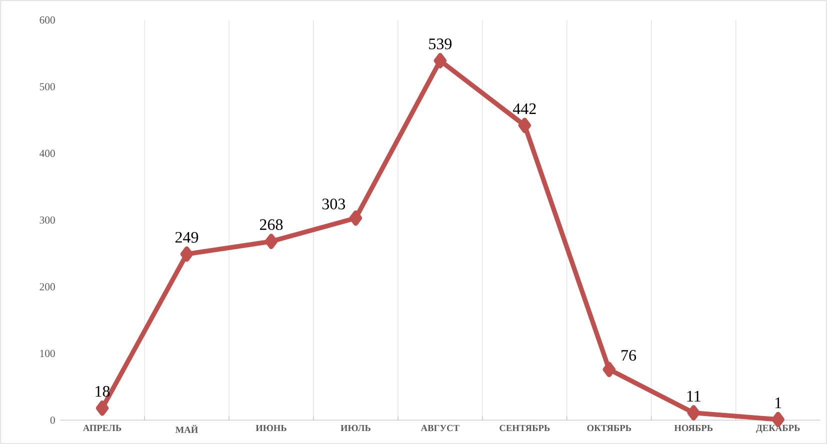 The height and width of the screenshot is (444, 827). Describe the element at coordinates (525, 428) in the screenshot. I see `x-tick-label: СЕНТЯБРЬ` at that location.